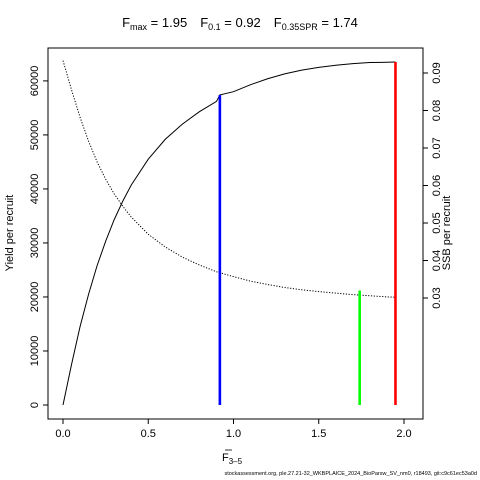  Describe the element at coordinates (35, 405) in the screenshot. I see `y-left-tick-label: 0` at that location.